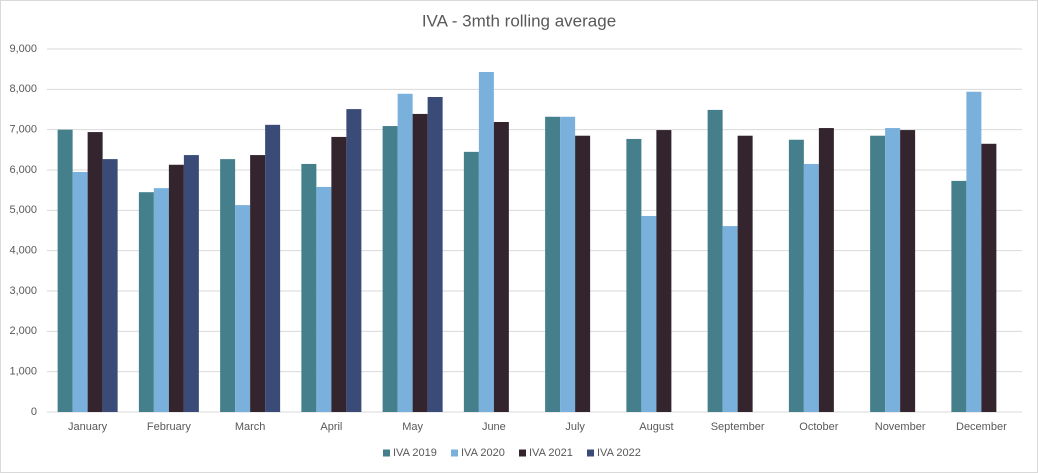 This screenshot has height=473, width=1038. Describe the element at coordinates (575, 427) in the screenshot. I see `x-tick-label: July` at that location.